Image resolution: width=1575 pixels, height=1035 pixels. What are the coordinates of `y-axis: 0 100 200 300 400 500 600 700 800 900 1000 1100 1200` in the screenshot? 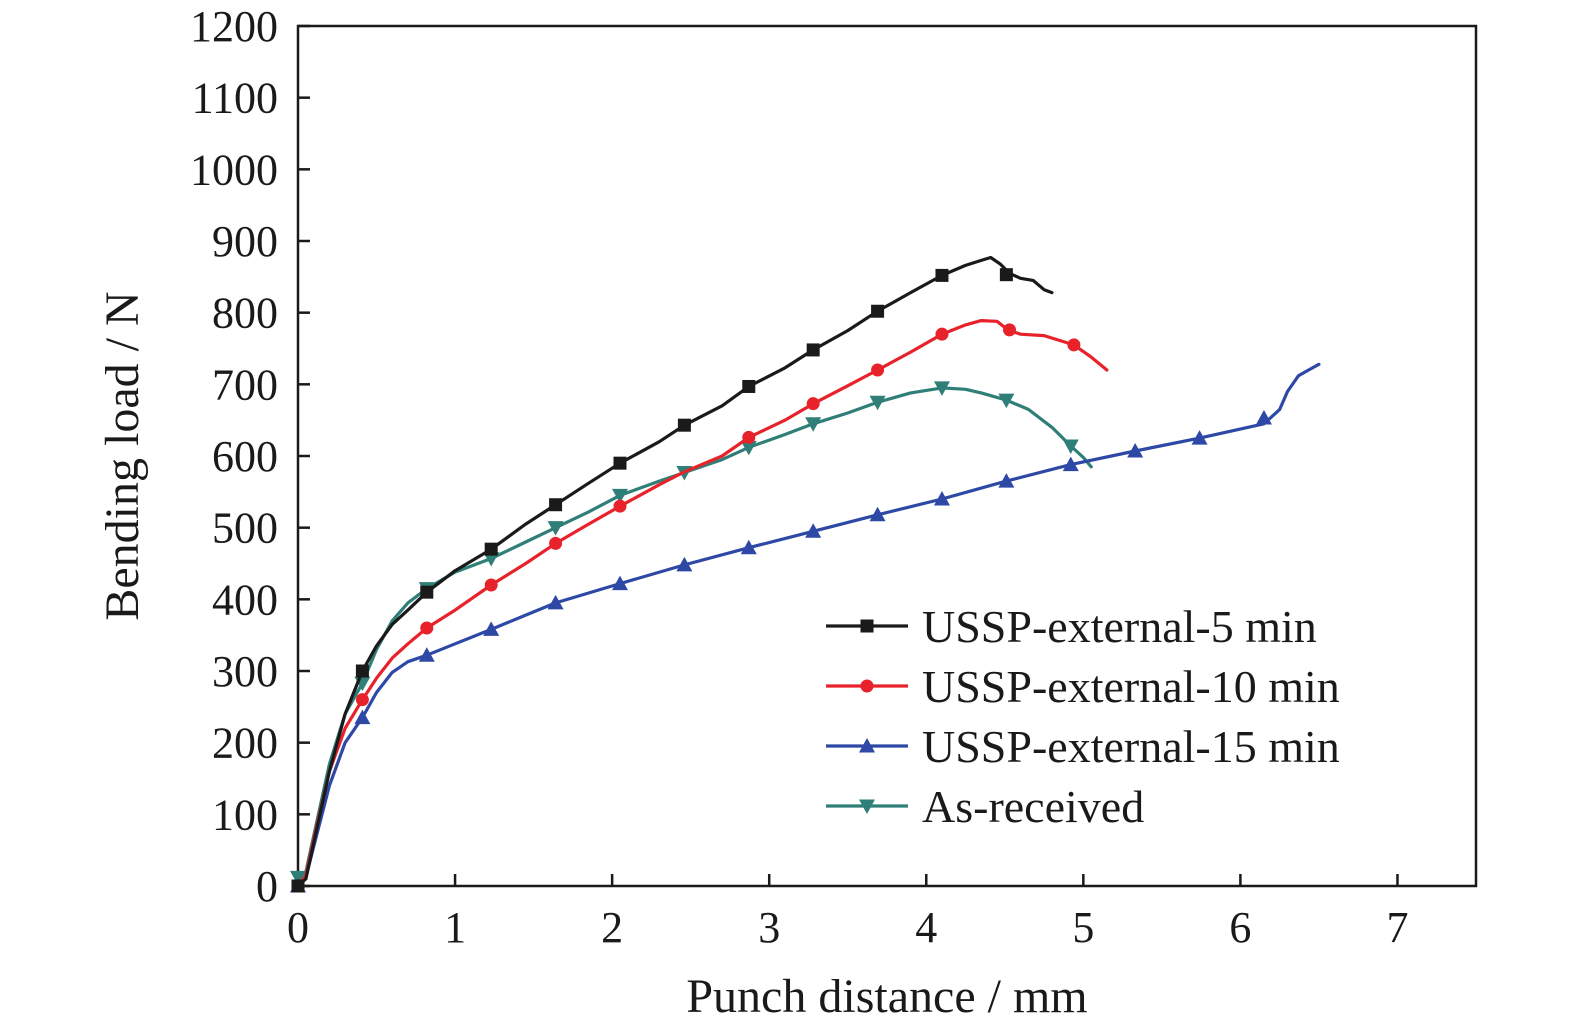 It's located at (250, 456).